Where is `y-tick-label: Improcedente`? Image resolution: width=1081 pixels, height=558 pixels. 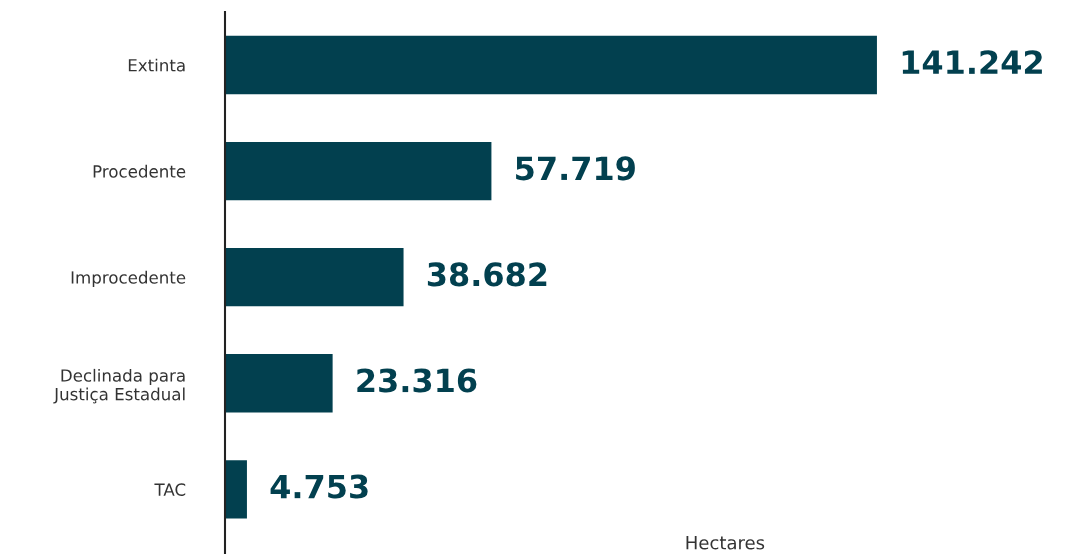 y-tick-label: Improcedente is located at coordinates (128, 278).